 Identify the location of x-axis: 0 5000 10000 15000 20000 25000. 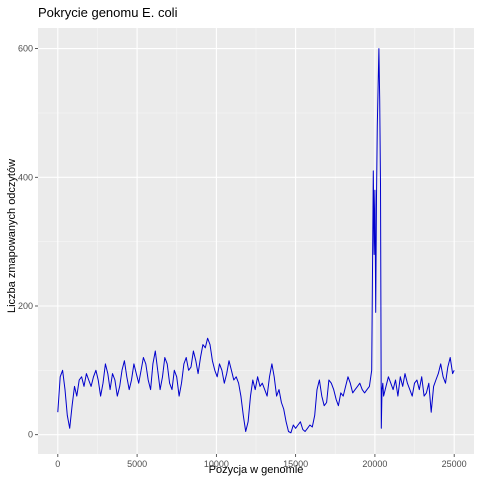
(261, 461).